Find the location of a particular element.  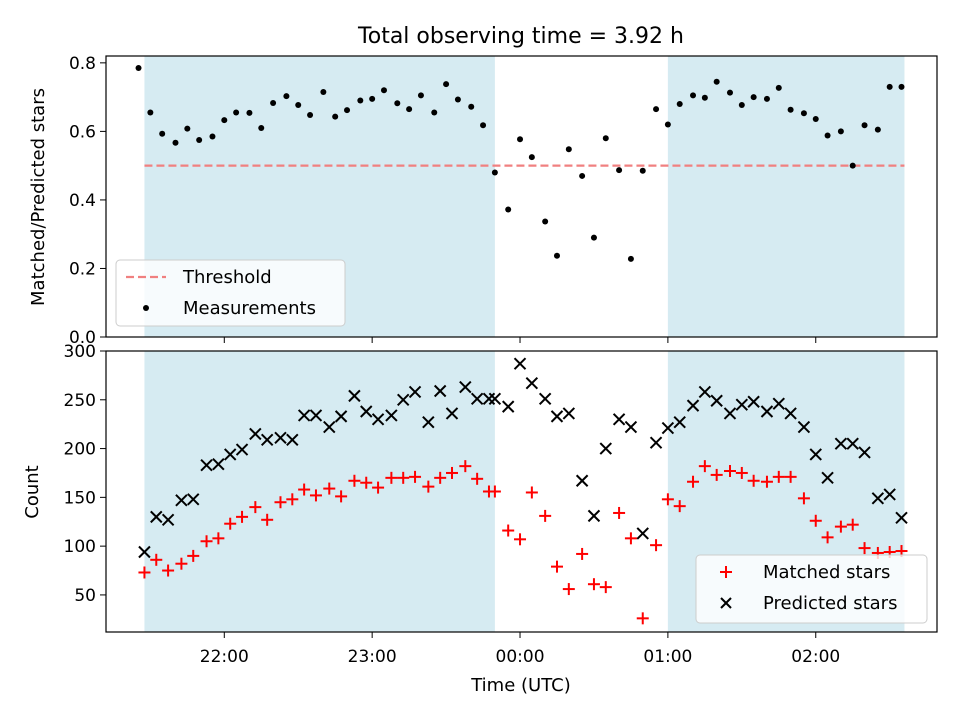

top-y-axis-label: Matched/Predicted stars is located at coordinates (38, 197).